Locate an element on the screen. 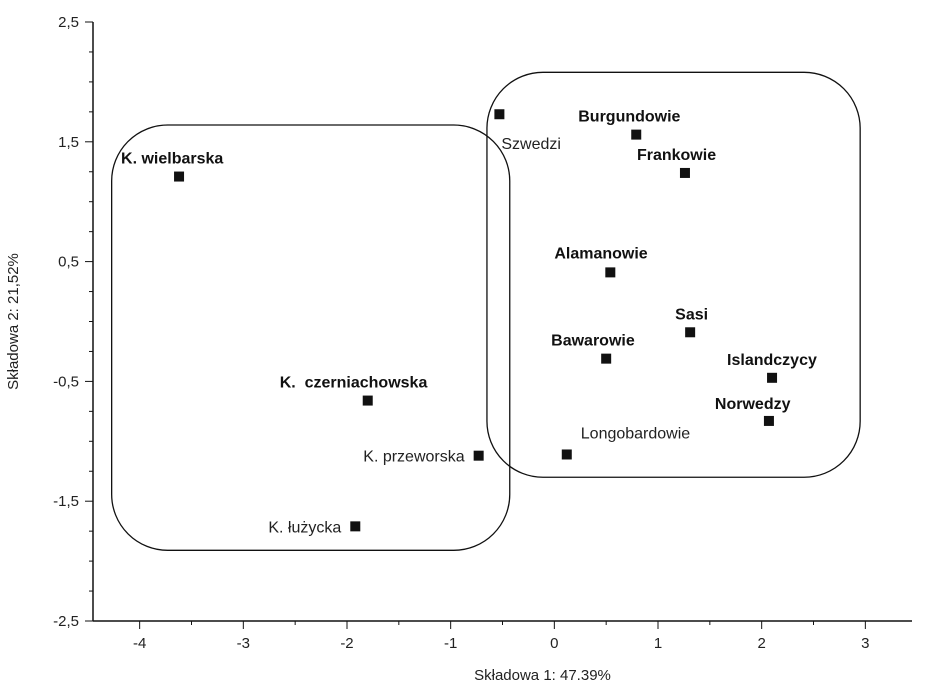 The height and width of the screenshot is (686, 927). data-label: Bawarowie is located at coordinates (593, 341).